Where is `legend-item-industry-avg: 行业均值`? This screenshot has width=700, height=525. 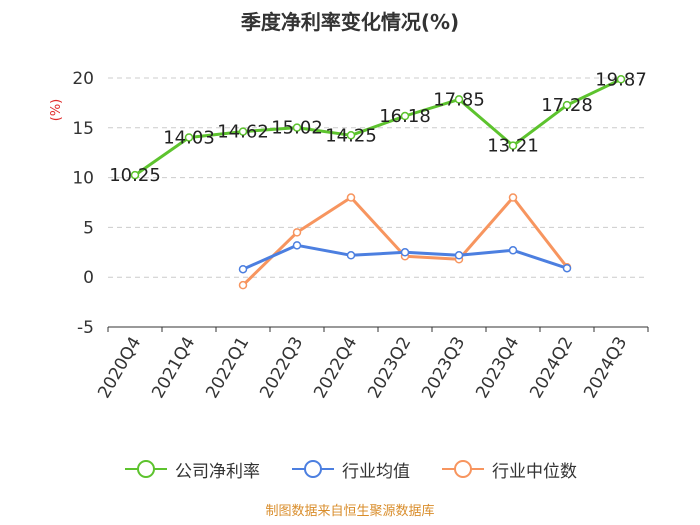
legend-item-industry-avg: 行业均值 is located at coordinates (350, 469).